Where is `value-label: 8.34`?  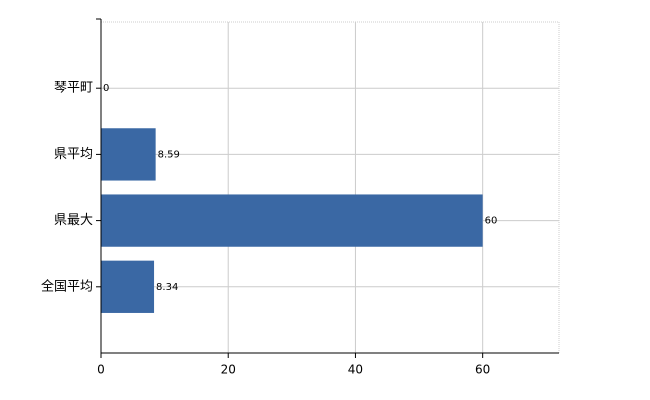
value-label: 8.34 is located at coordinates (167, 287).